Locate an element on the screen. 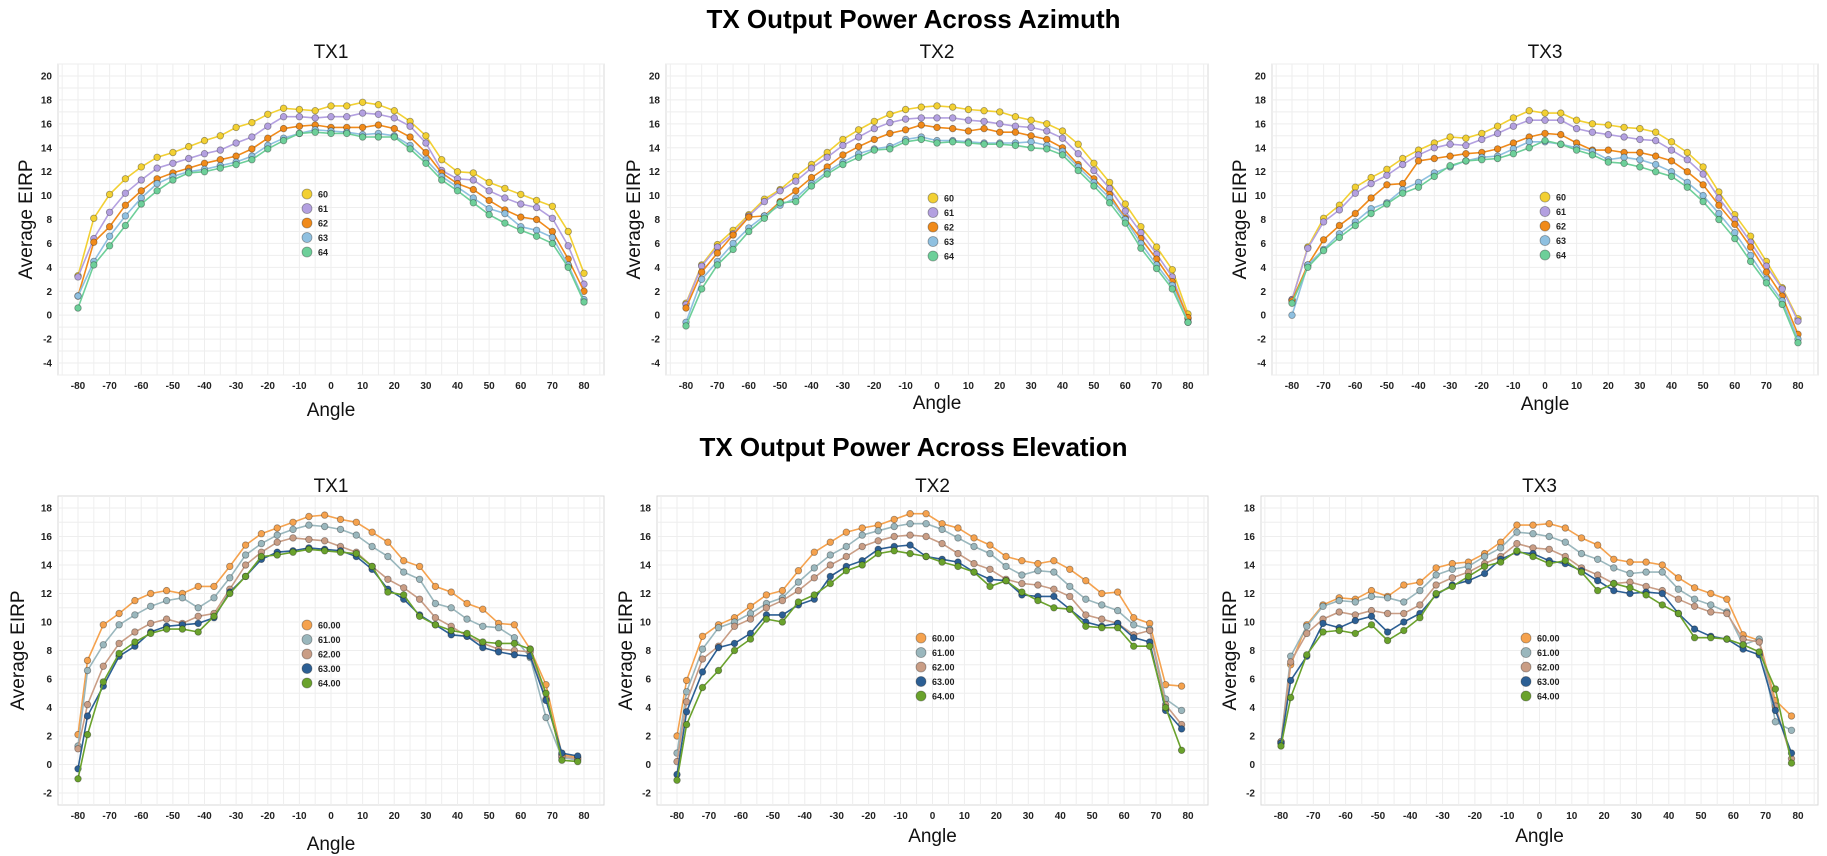 Image resolution: width=1827 pixels, height=856 pixels. x-tick-label: 50 is located at coordinates (1093, 816).